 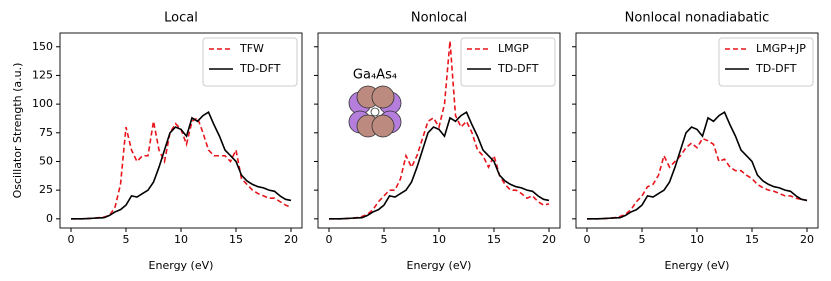 I want to click on y-tick-label: 0, so click(x=49, y=218).